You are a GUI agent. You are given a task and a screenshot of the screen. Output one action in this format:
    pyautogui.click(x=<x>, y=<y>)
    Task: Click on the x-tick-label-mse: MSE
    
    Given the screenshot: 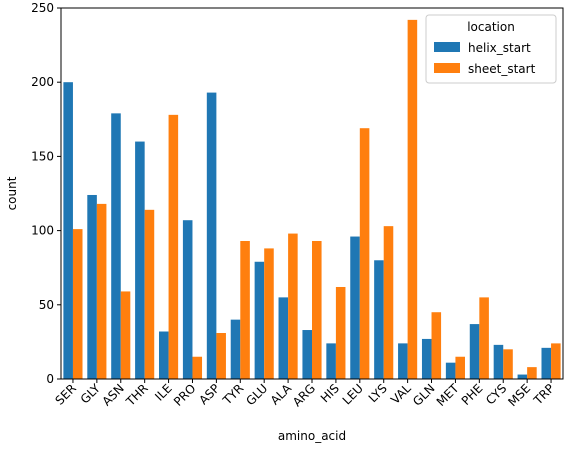 What is the action you would take?
    pyautogui.click(x=519, y=395)
    